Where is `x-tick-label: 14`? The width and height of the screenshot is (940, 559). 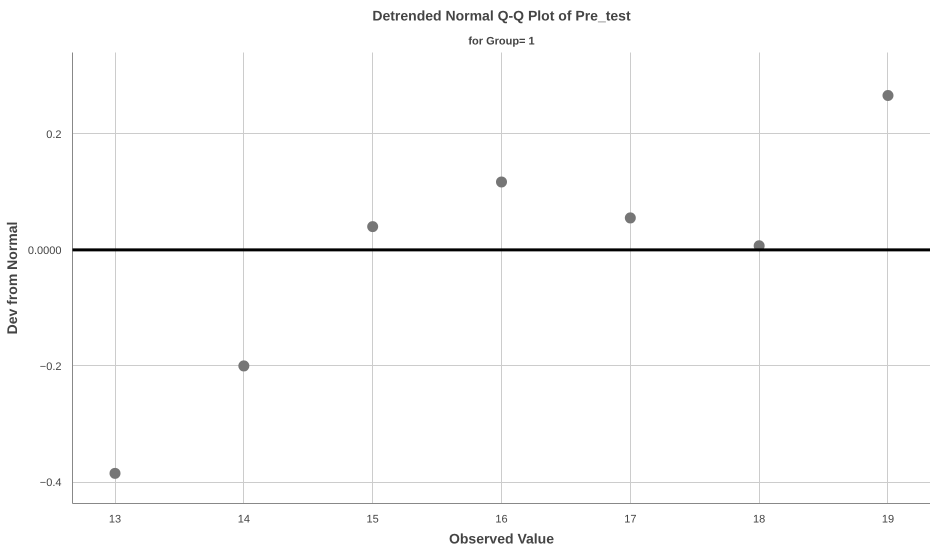 x-tick-label: 14 is located at coordinates (244, 520).